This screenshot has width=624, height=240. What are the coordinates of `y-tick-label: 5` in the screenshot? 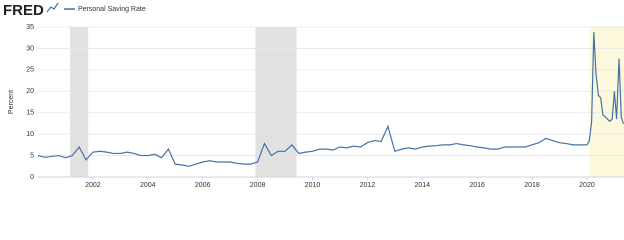 It's located at (32, 155).